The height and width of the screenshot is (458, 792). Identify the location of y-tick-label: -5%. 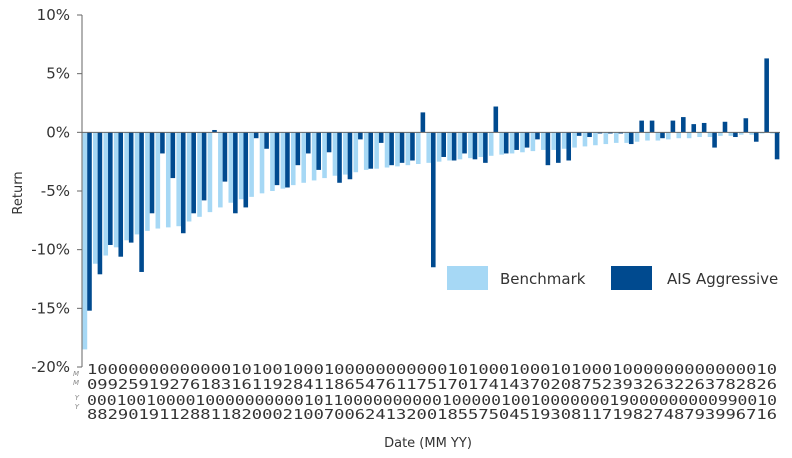
(55, 191).